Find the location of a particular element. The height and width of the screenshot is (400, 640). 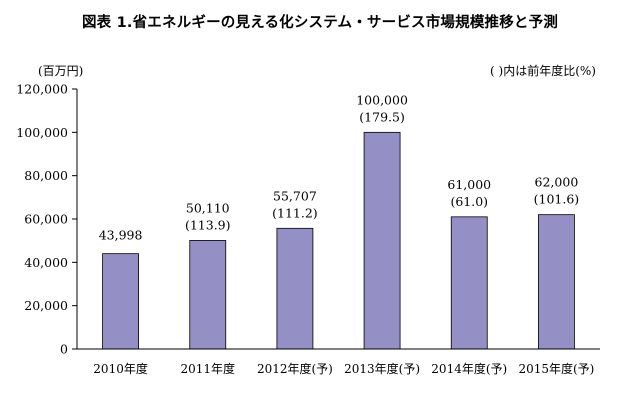

x-tick-label: 2014年度(予) is located at coordinates (469, 368).